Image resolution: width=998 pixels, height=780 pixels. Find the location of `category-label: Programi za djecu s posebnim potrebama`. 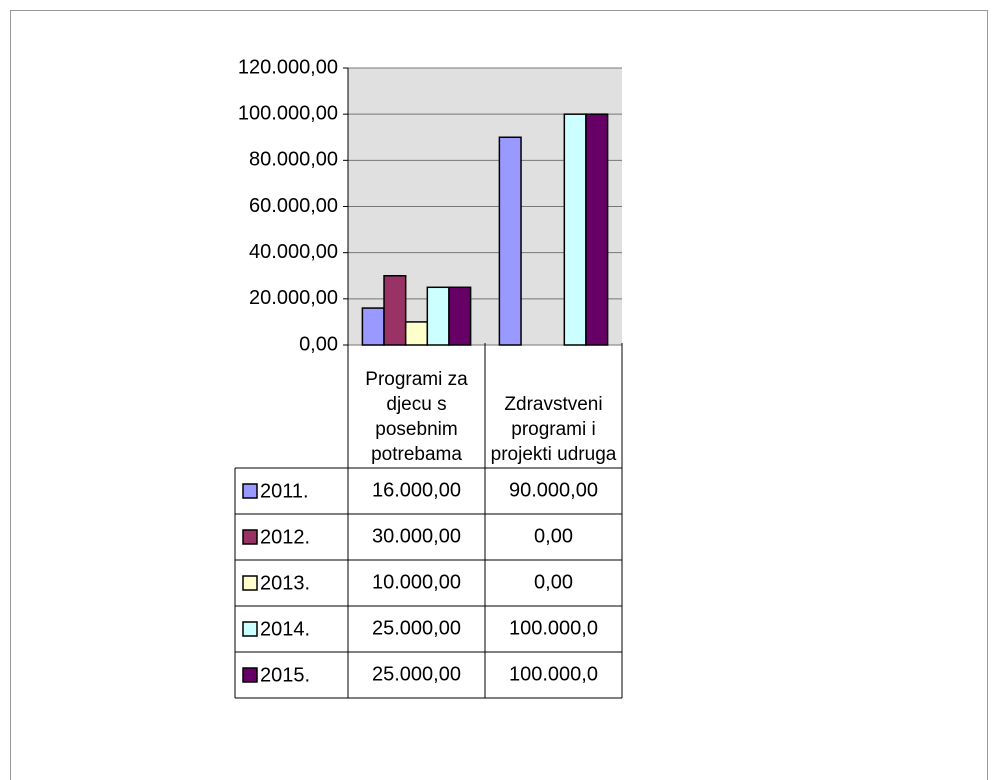

category-label: Programi za djecu s posebnim potrebama is located at coordinates (416, 417).